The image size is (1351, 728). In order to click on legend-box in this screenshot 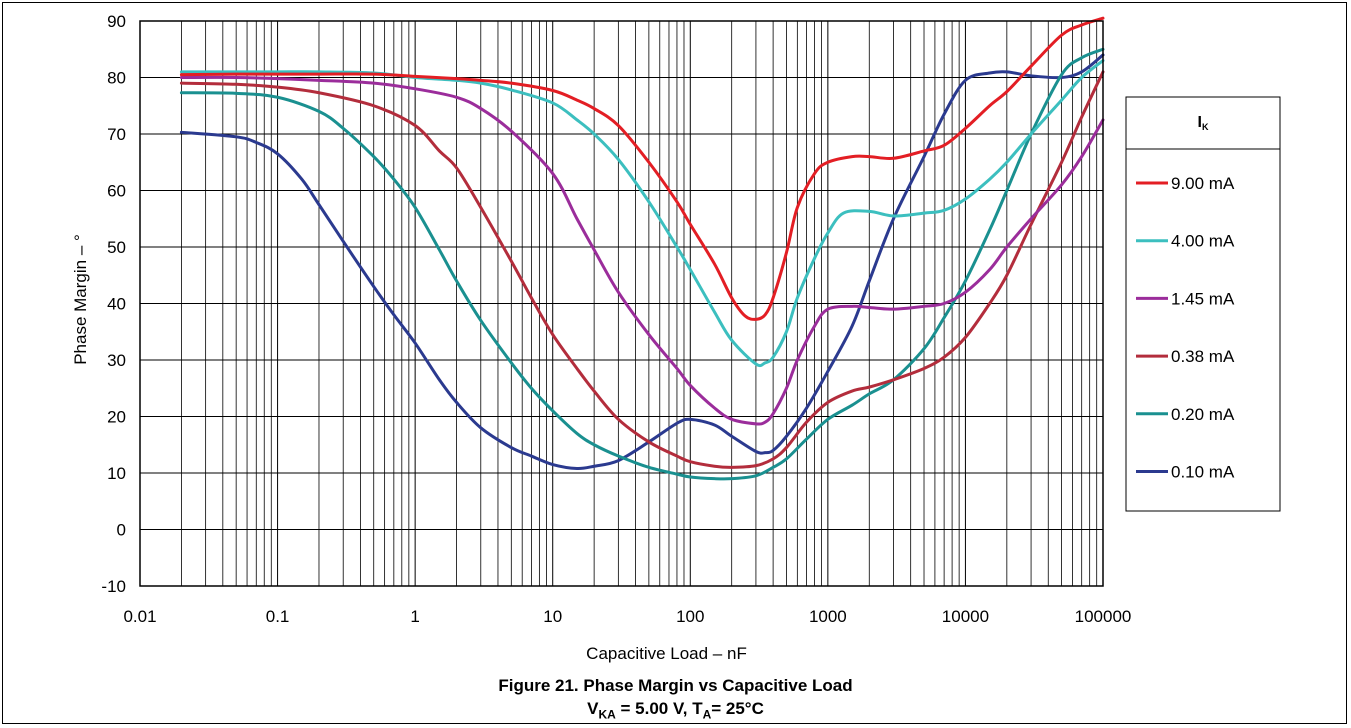, I will do `click(1203, 304)`.